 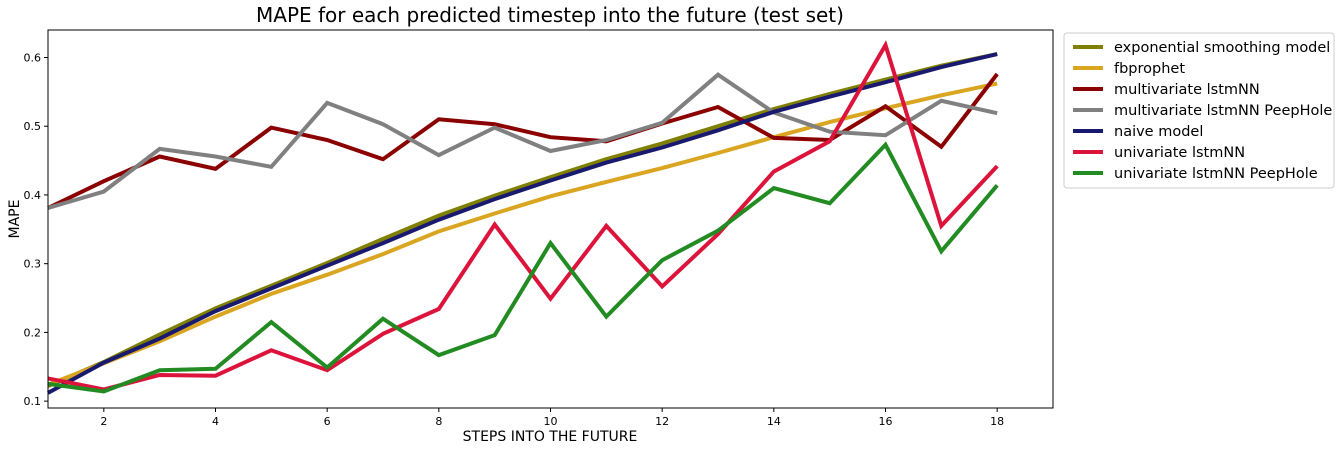 What do you see at coordinates (103, 421) in the screenshot?
I see `x-tick-label: 2` at bounding box center [103, 421].